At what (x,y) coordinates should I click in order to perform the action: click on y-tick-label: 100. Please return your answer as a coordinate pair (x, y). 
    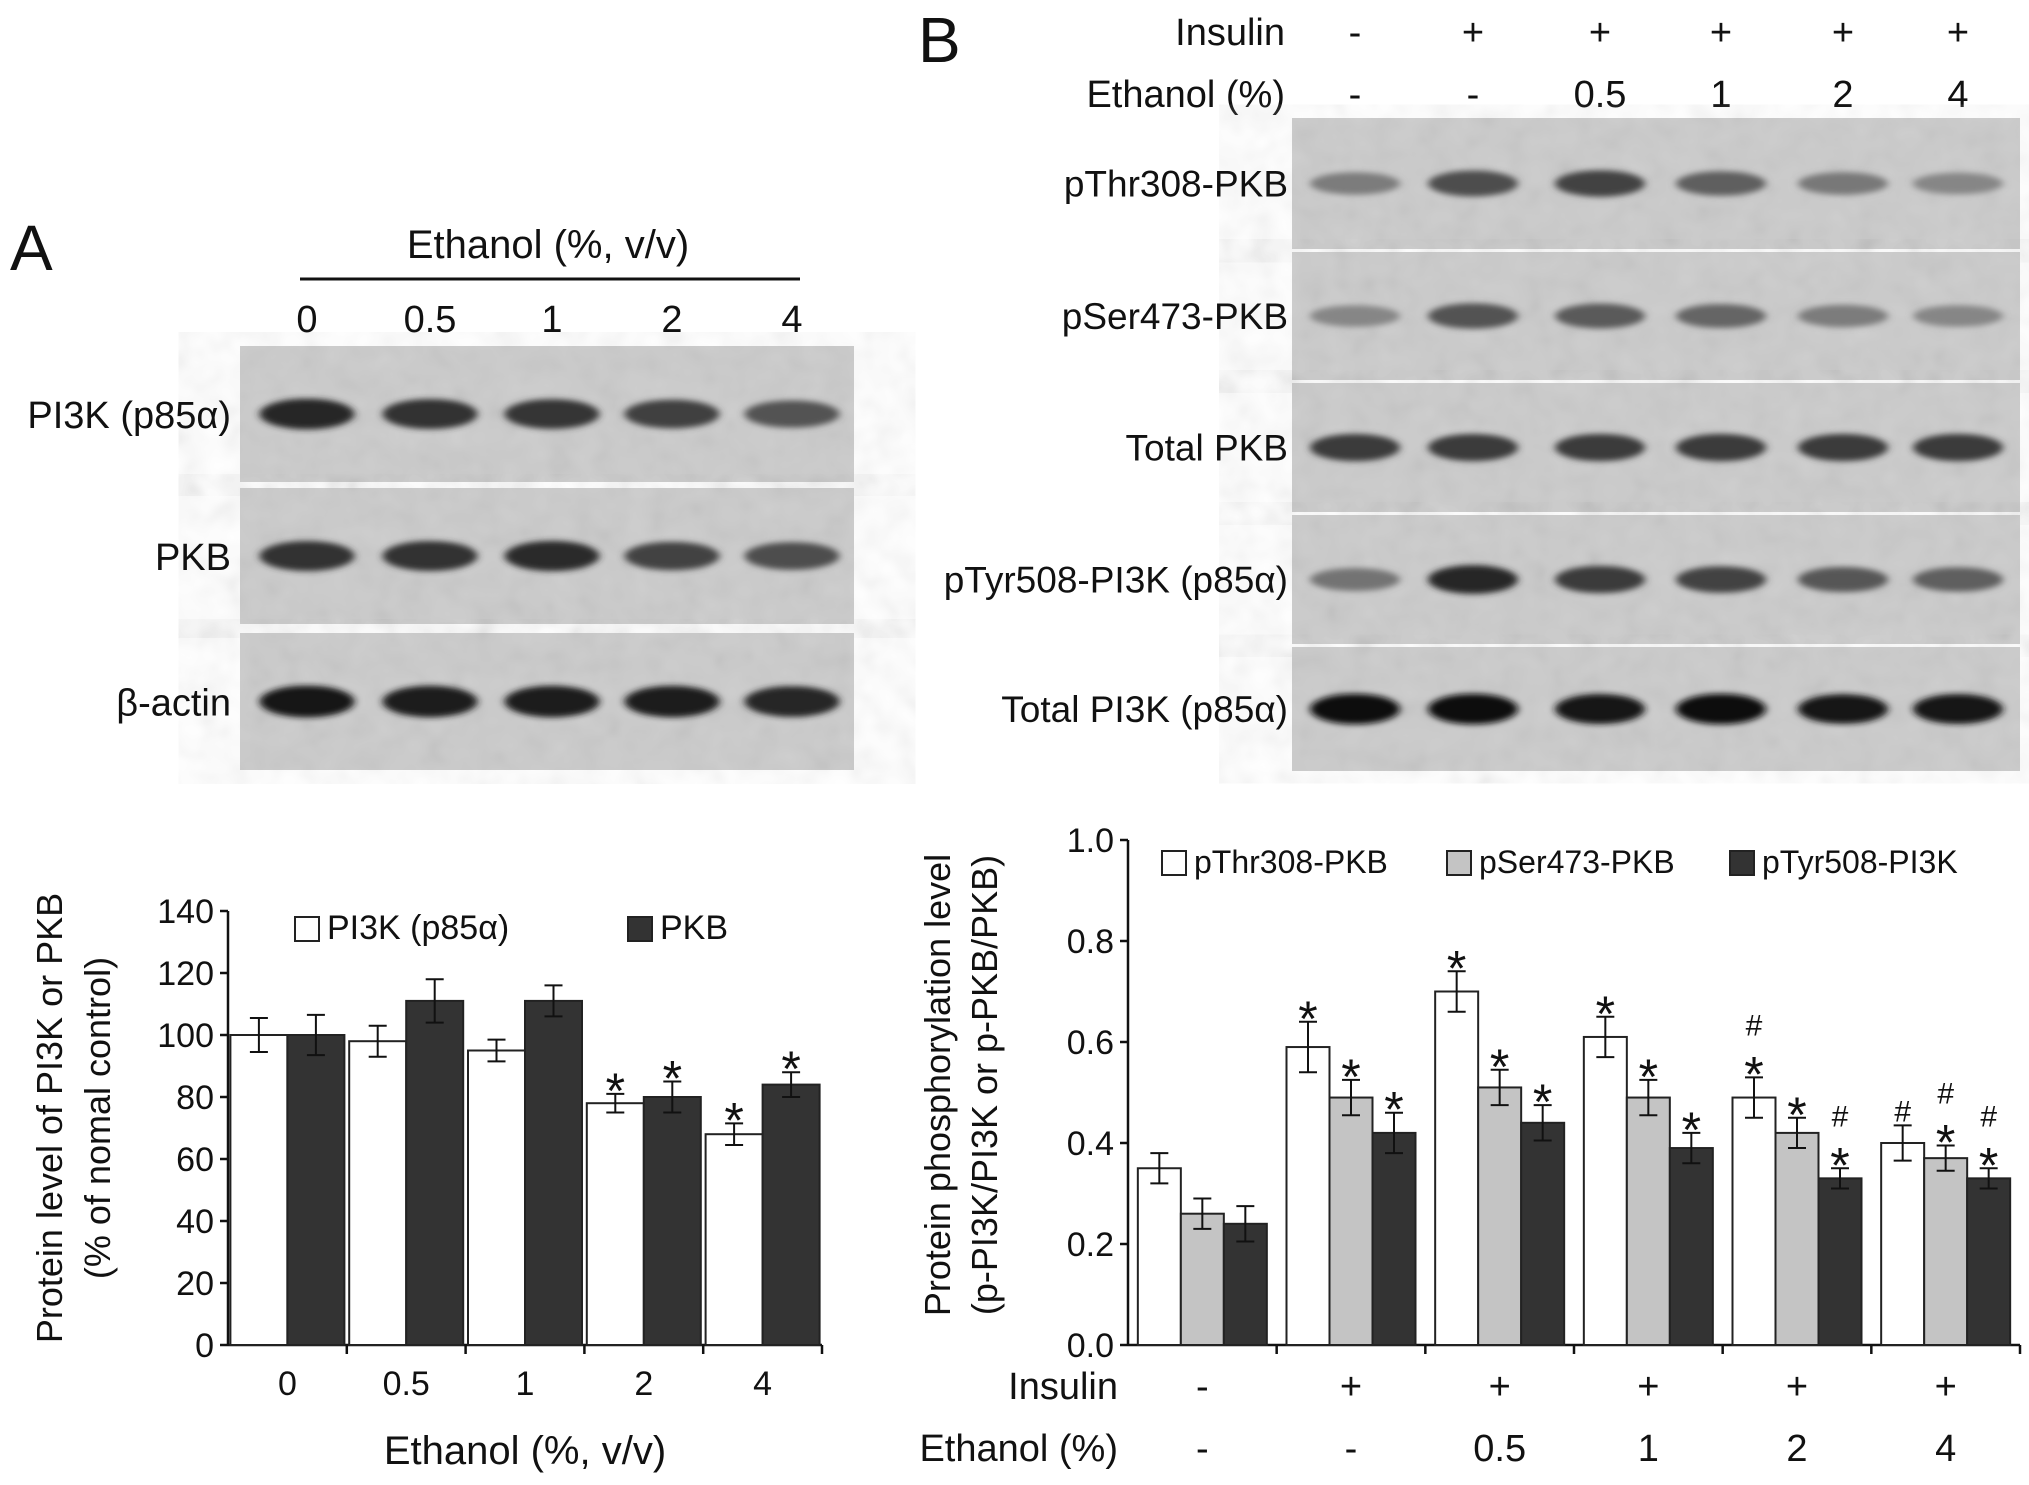
    Looking at the image, I should click on (185, 1036).